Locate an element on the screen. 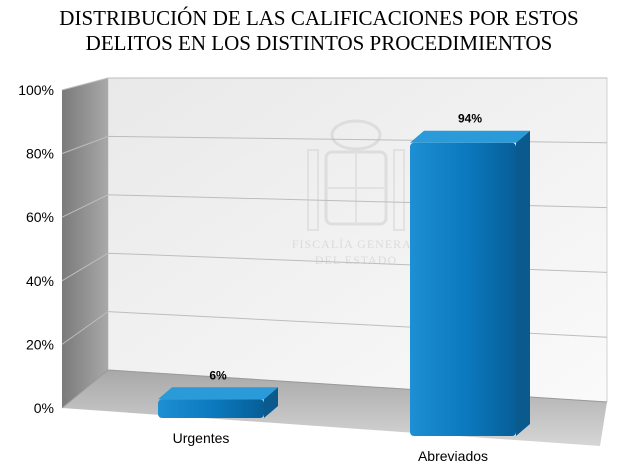 Image resolution: width=638 pixels, height=473 pixels. y-axis-ticks: 0% 20% 40% 60% 80% 100% is located at coordinates (36, 249).